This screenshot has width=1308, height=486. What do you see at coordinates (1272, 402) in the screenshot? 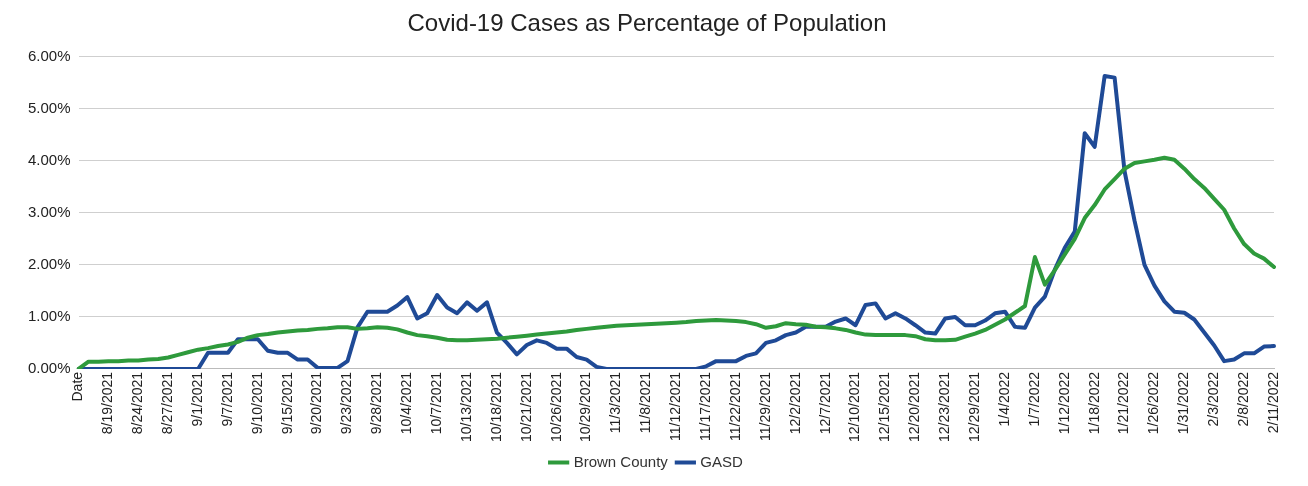
I see `x-tick-label: 2/11/2022` at bounding box center [1272, 402].